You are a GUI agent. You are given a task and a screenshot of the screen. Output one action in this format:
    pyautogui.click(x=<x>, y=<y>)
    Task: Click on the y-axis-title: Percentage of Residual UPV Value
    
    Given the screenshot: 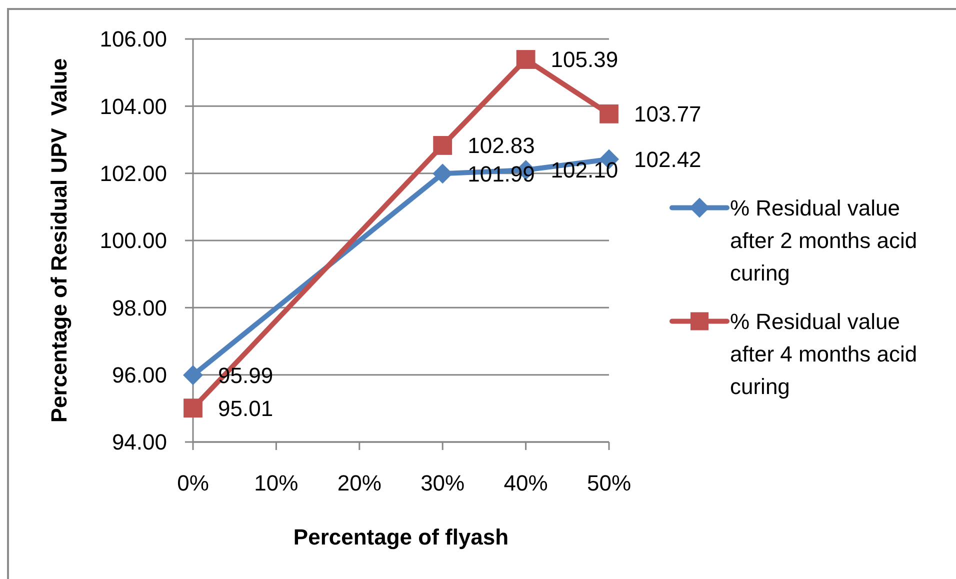 What is the action you would take?
    pyautogui.click(x=59, y=240)
    